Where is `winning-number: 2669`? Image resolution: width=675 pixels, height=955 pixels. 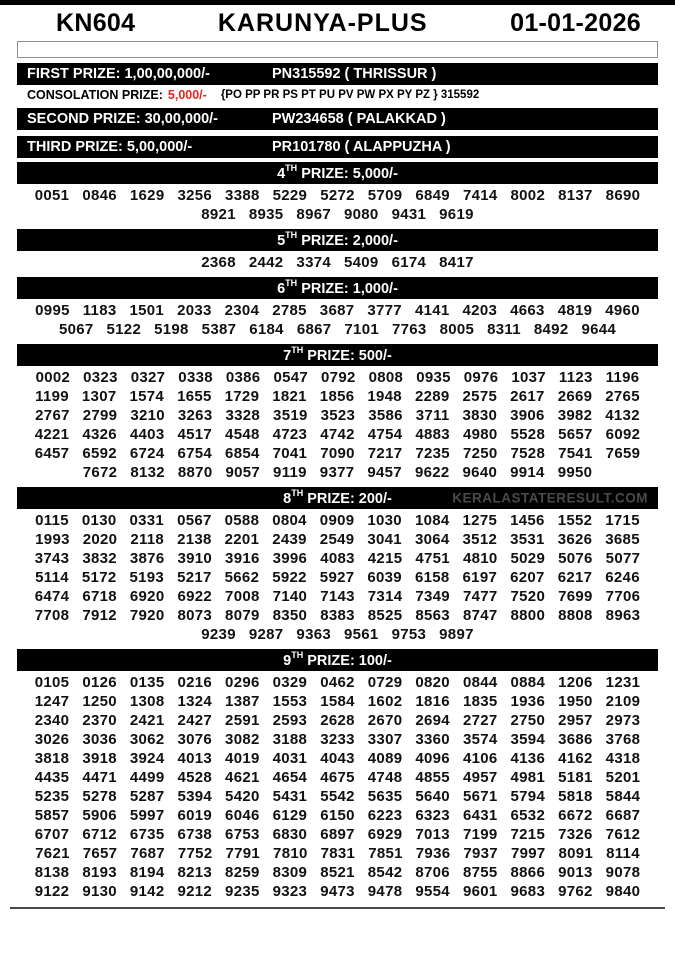 winning-number: 2669 is located at coordinates (575, 396).